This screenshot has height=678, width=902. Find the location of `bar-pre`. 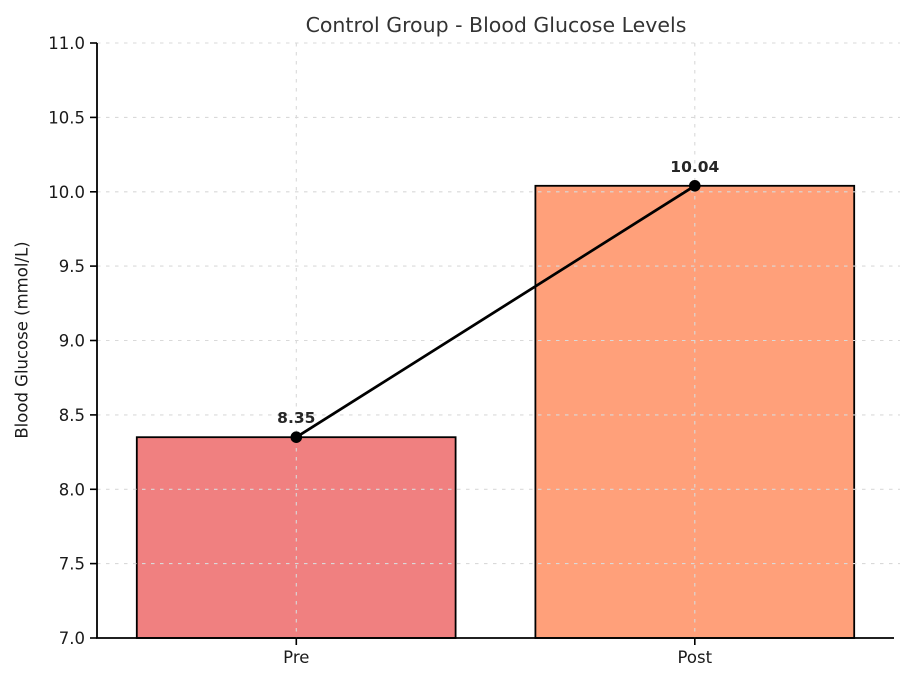

bar-pre is located at coordinates (296, 537).